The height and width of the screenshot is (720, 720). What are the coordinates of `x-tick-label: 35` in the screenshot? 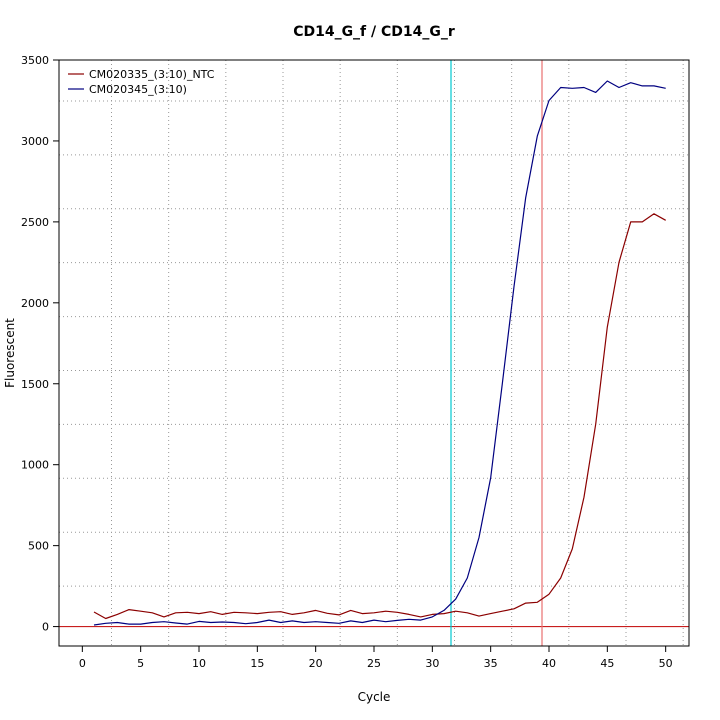 It's located at (491, 663).